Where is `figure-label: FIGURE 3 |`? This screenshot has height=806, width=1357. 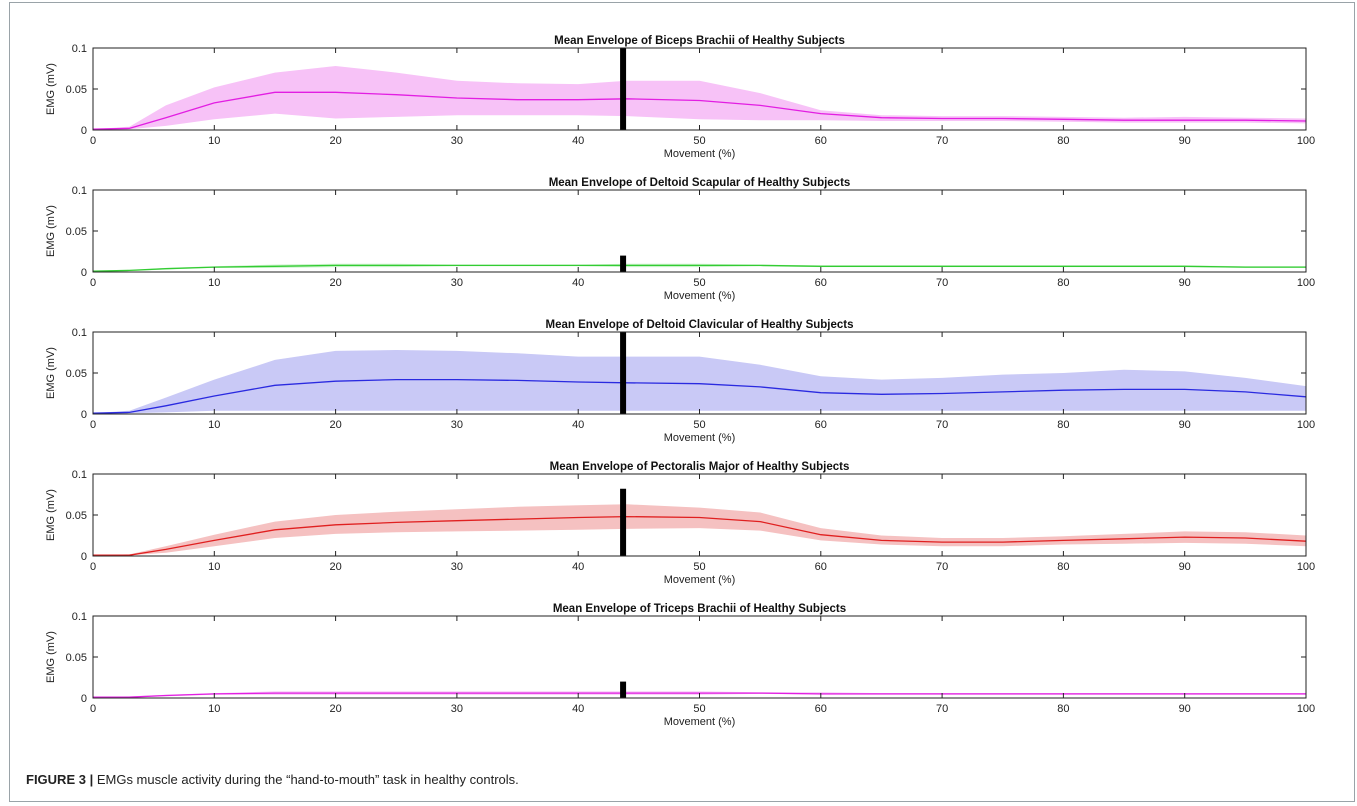
figure-label: FIGURE 3 | is located at coordinates (60, 779).